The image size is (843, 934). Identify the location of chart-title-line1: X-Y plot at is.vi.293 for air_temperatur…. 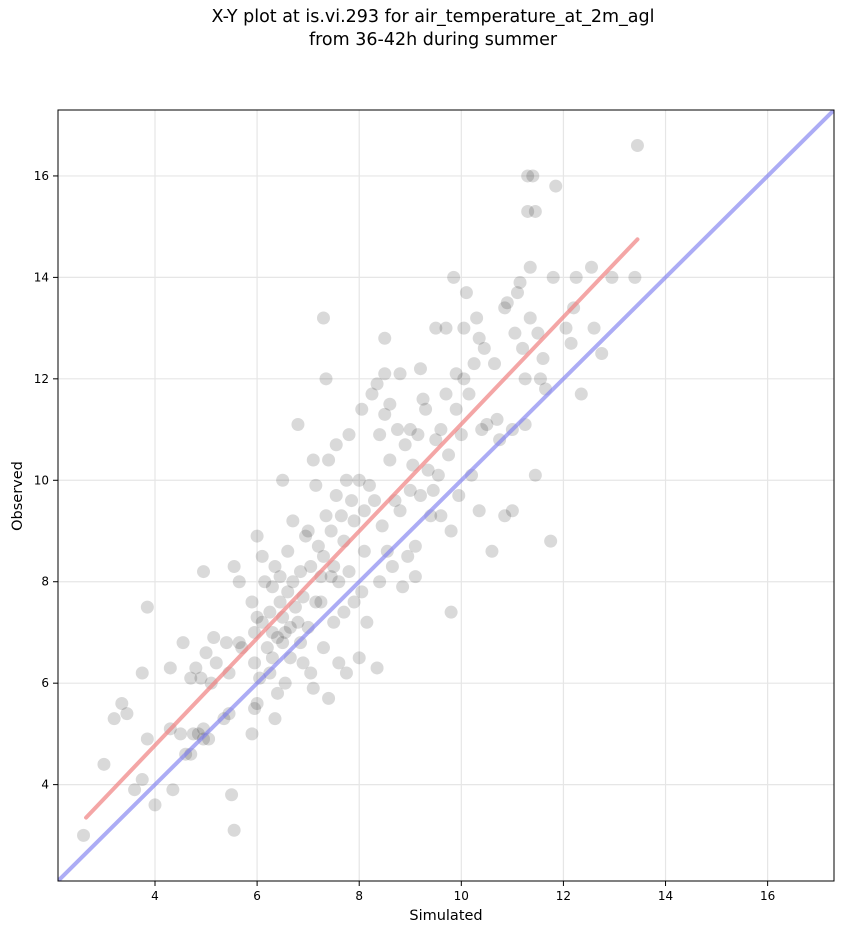
(433, 17).